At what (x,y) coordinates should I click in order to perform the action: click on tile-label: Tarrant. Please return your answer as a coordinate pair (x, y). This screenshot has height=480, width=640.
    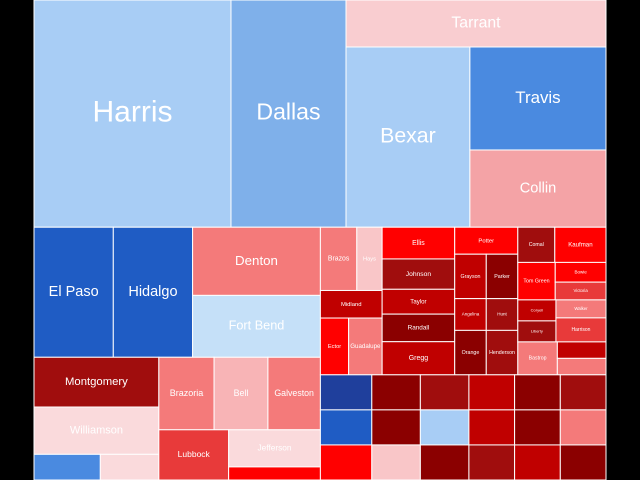
    Looking at the image, I should click on (476, 23).